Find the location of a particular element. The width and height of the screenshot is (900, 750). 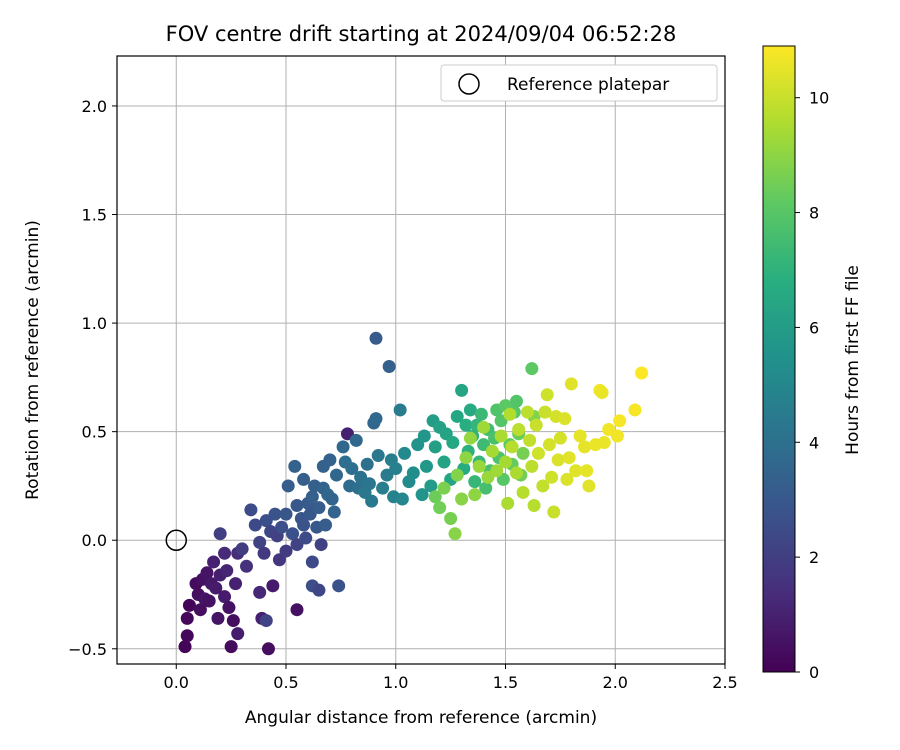

y-tick-label: 1.5 is located at coordinates (94, 215).